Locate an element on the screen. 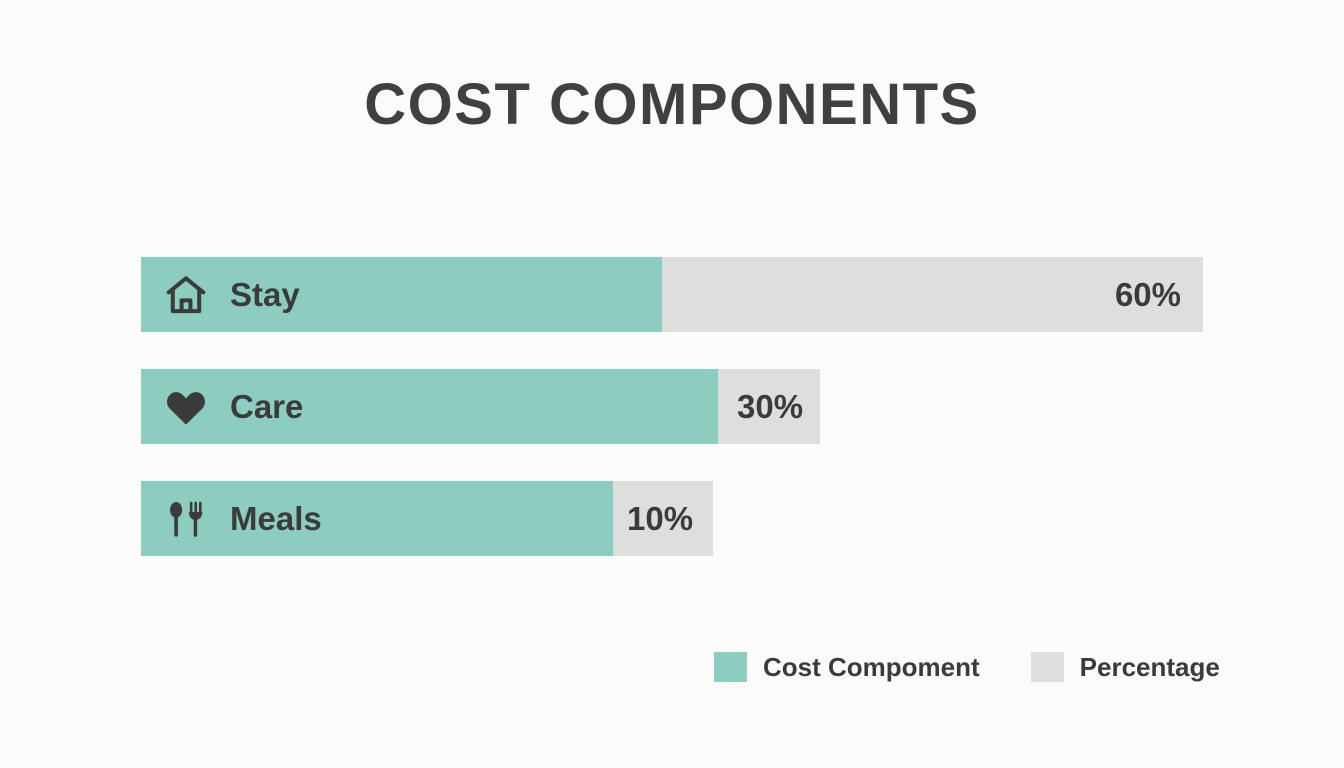 This screenshot has width=1344, height=768. legend-item-percentage: Percentage is located at coordinates (1125, 667).